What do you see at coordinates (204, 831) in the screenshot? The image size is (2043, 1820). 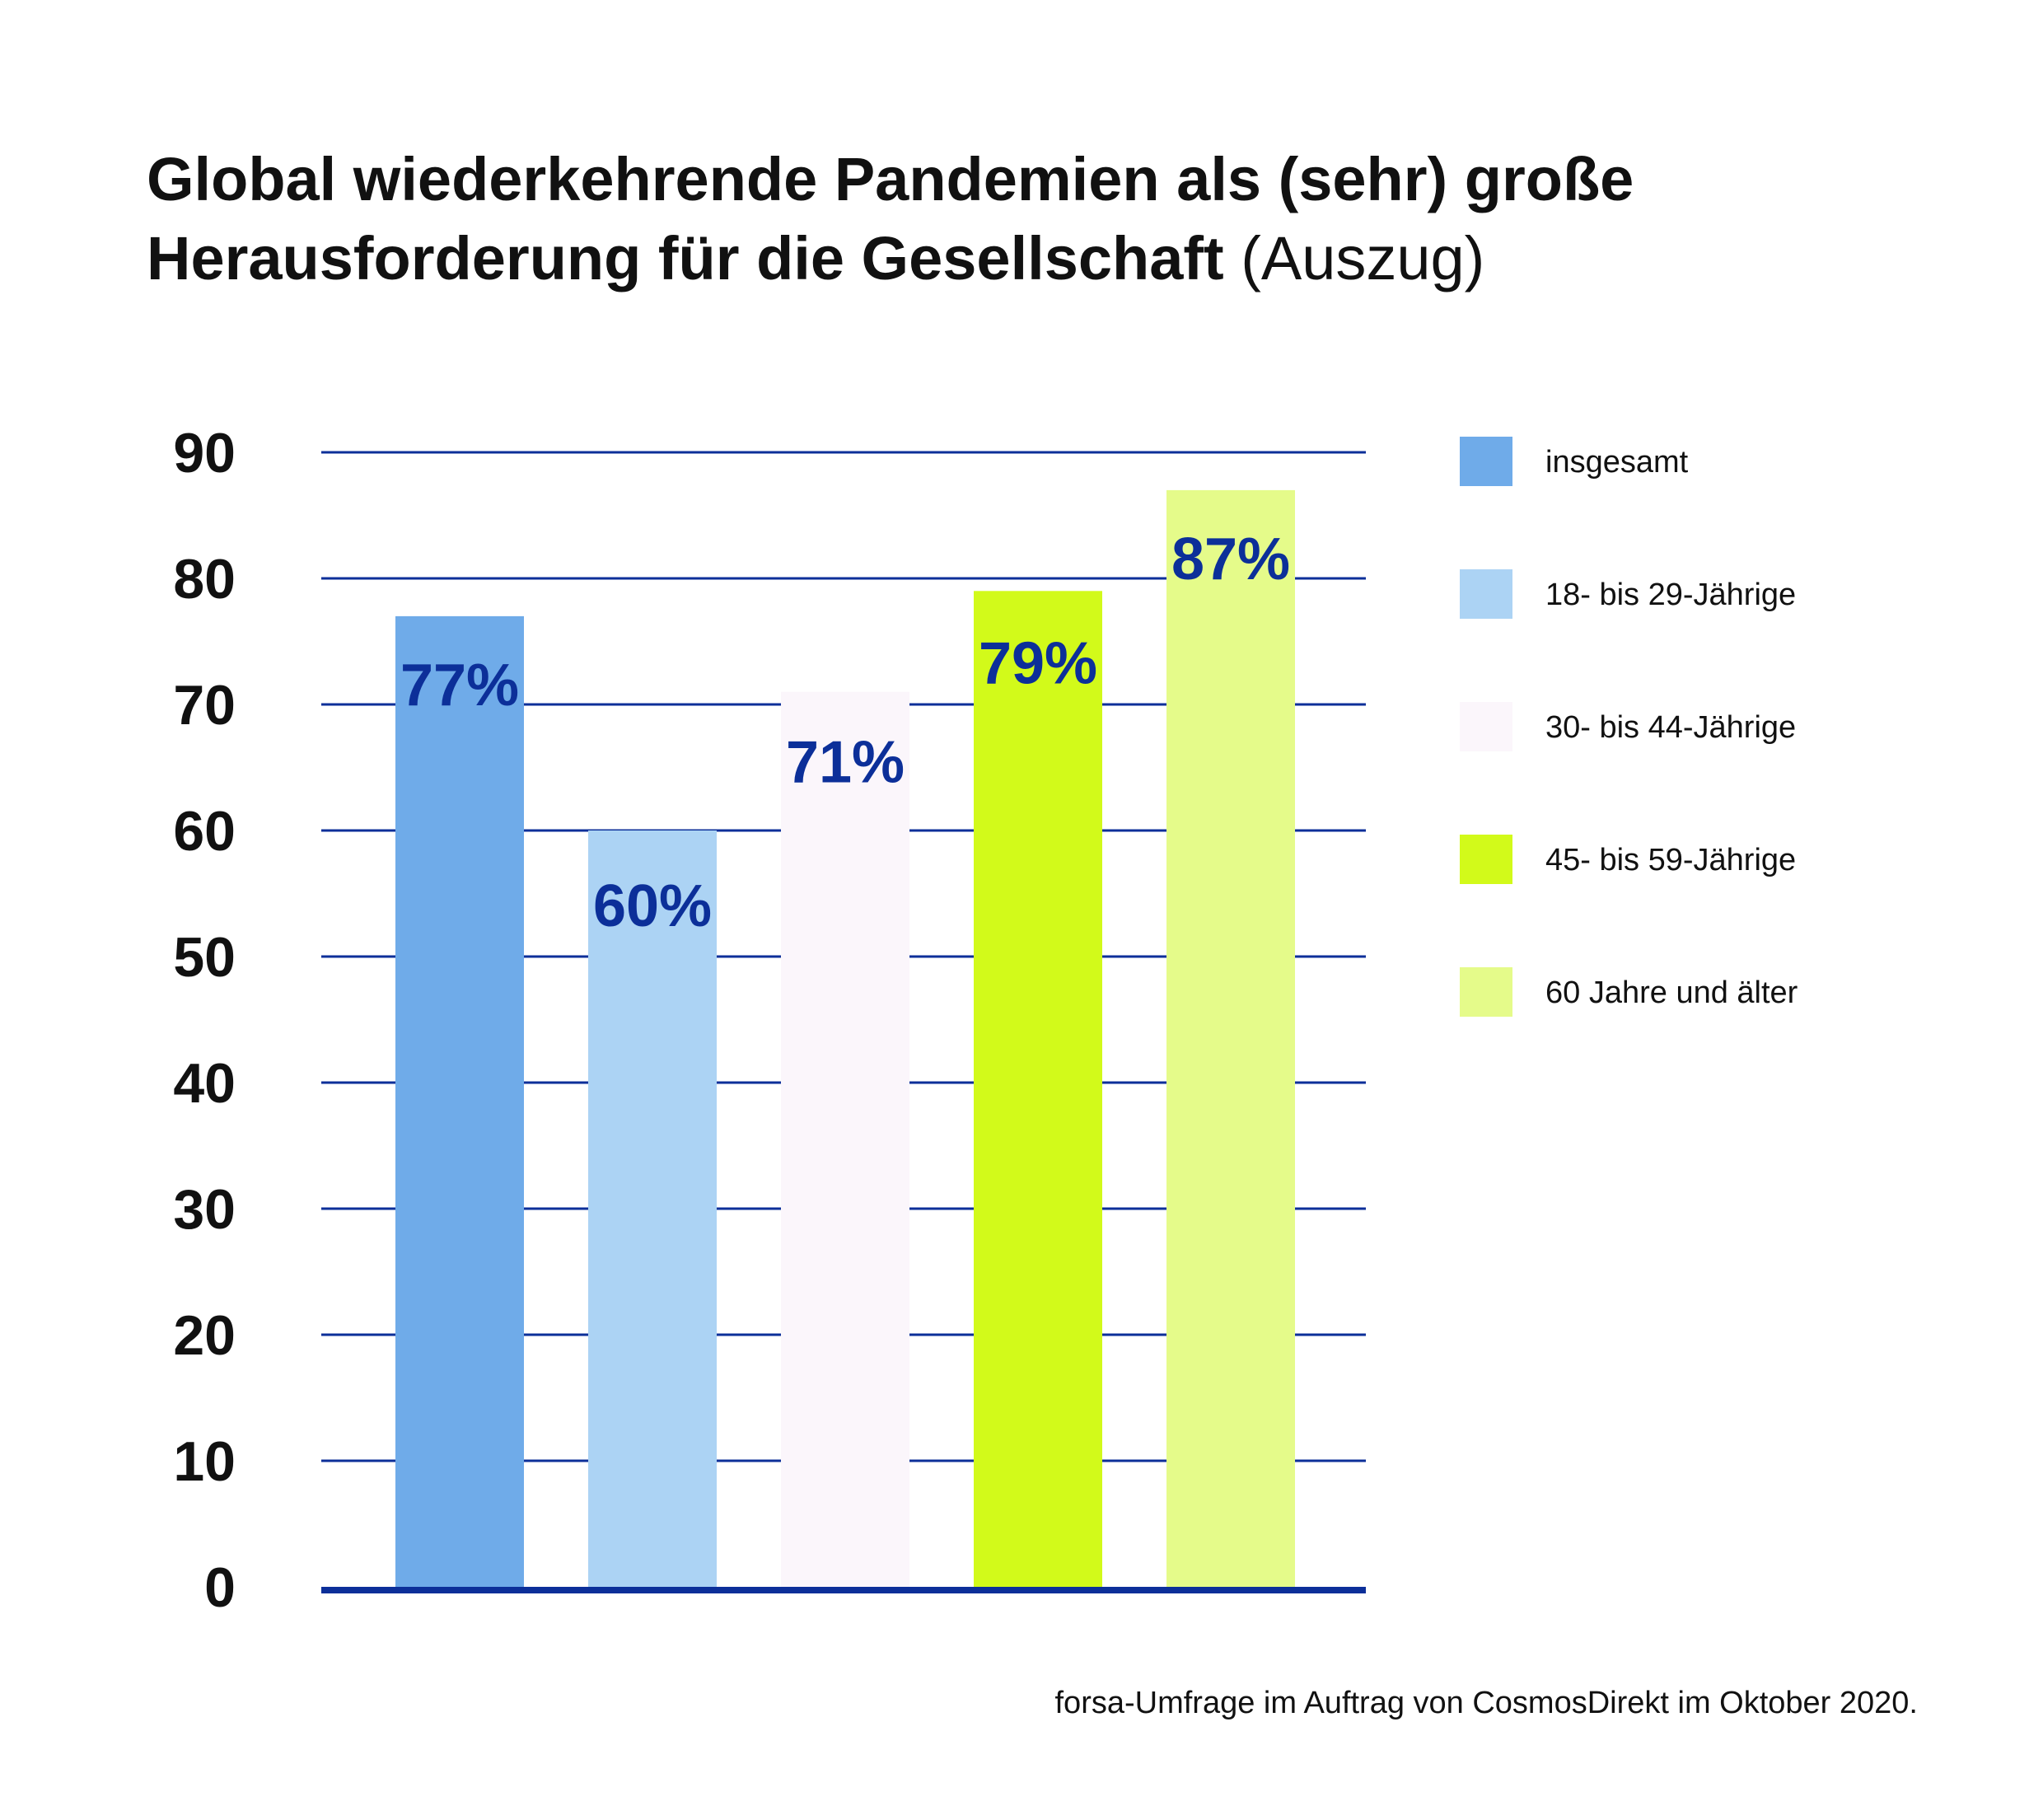 I see `y-tick-label: 60` at bounding box center [204, 831].